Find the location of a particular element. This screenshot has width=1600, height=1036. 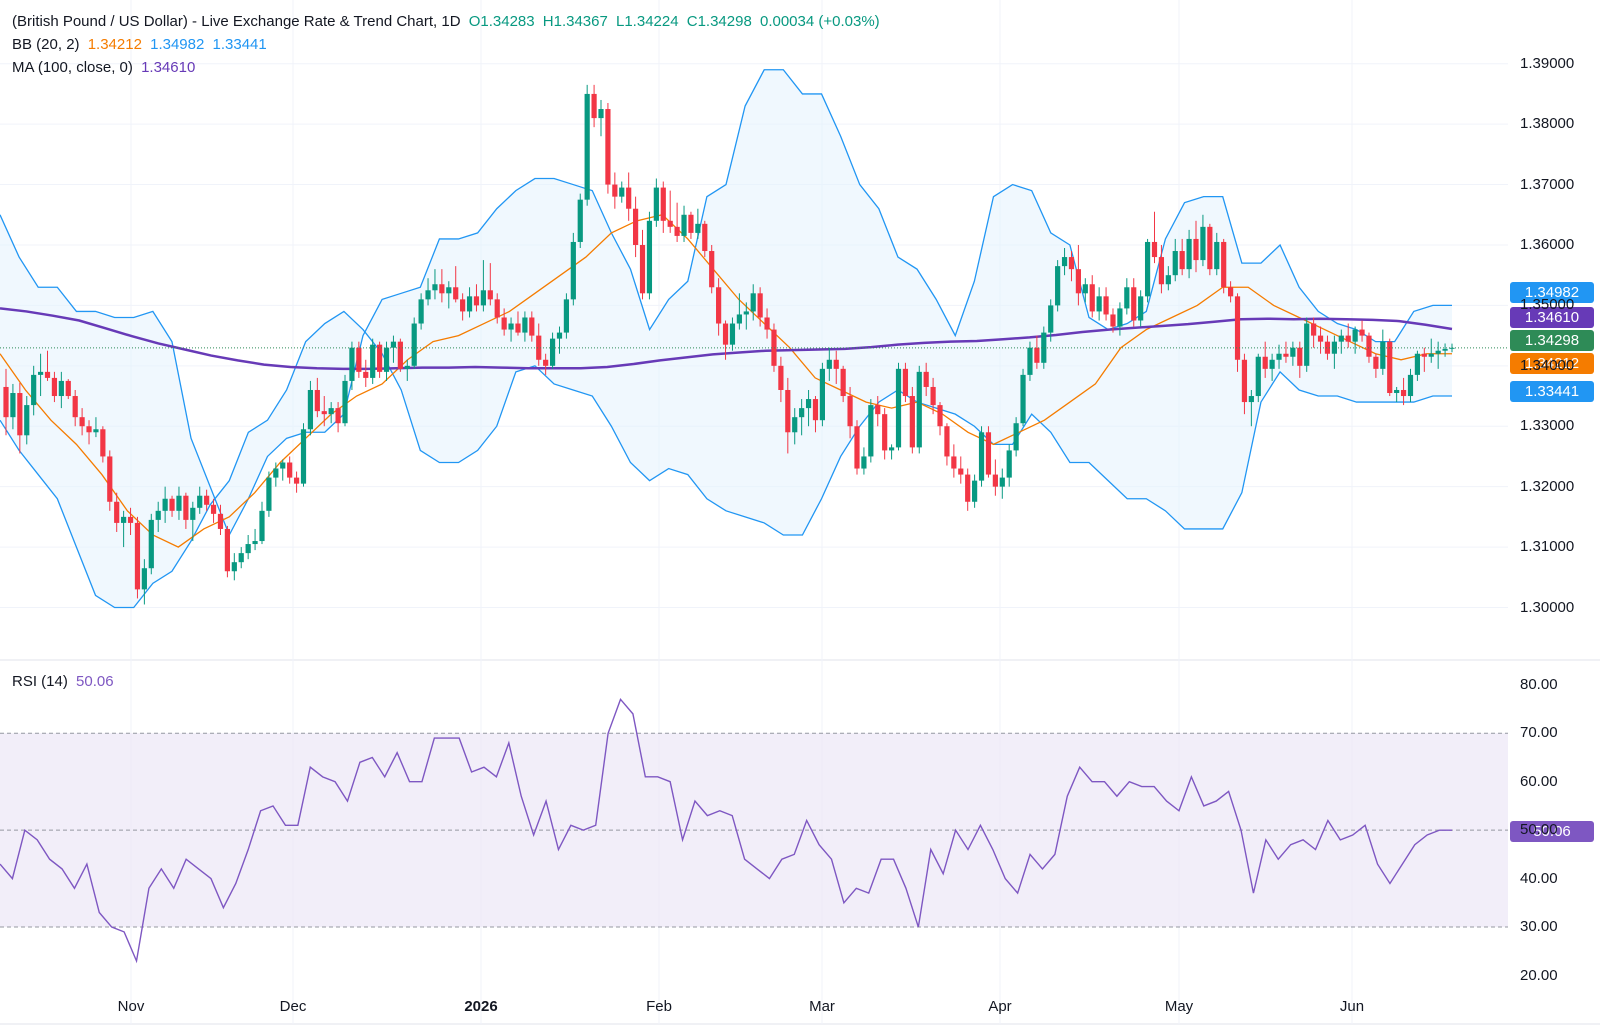

rsi-axis-tick-label: 40.00 is located at coordinates (1539, 878).